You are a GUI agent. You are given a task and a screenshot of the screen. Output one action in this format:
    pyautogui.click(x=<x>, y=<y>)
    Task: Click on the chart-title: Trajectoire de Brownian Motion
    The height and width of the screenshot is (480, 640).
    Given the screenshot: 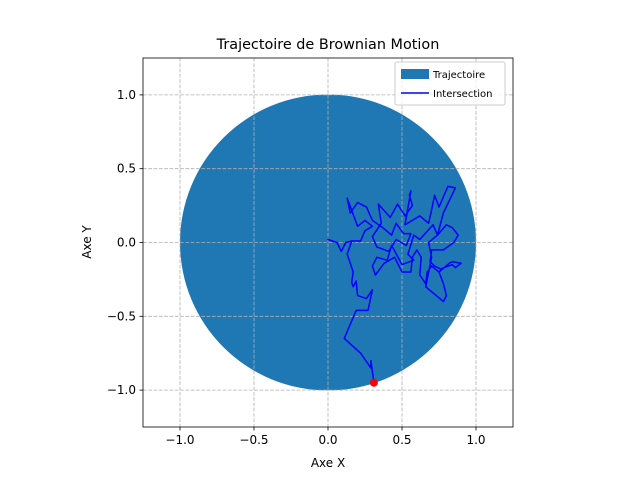 What is the action you would take?
    pyautogui.click(x=328, y=45)
    